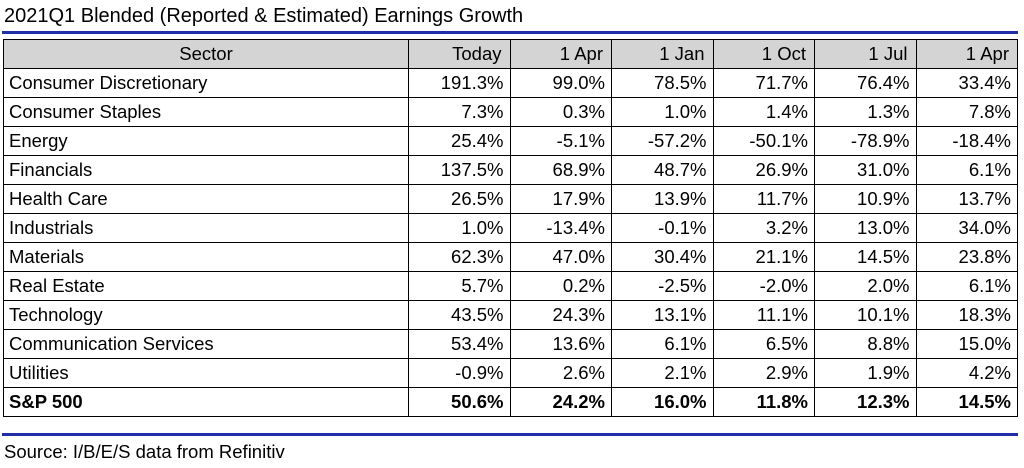 The height and width of the screenshot is (468, 1024). What do you see at coordinates (763, 54) in the screenshot?
I see `column-header-1-oct: 1 Oct` at bounding box center [763, 54].